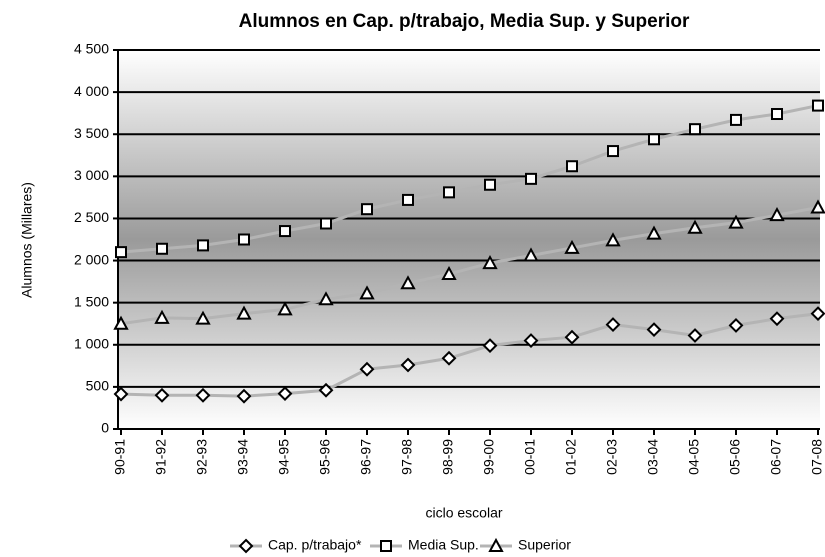 The height and width of the screenshot is (557, 825). I want to click on x-tick-label: 98-99, so click(448, 457).